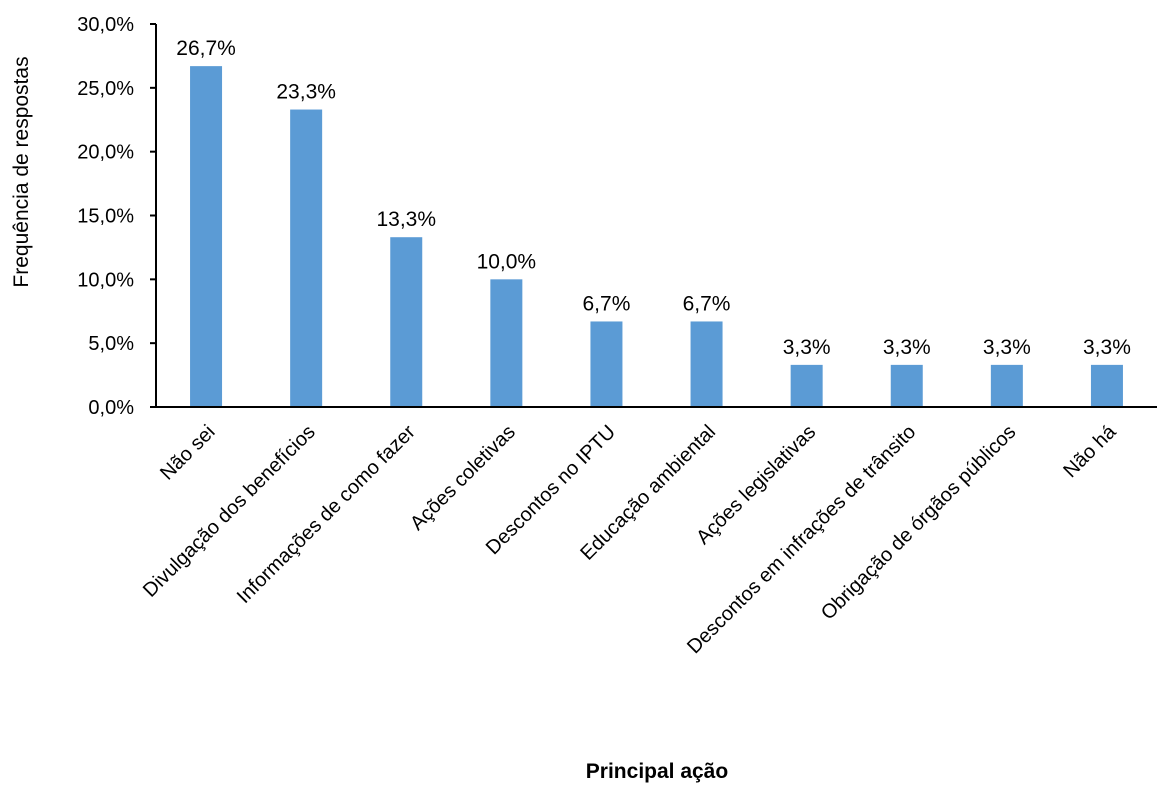  Describe the element at coordinates (105, 25) in the screenshot. I see `y-tick-label: 30,0%` at that location.